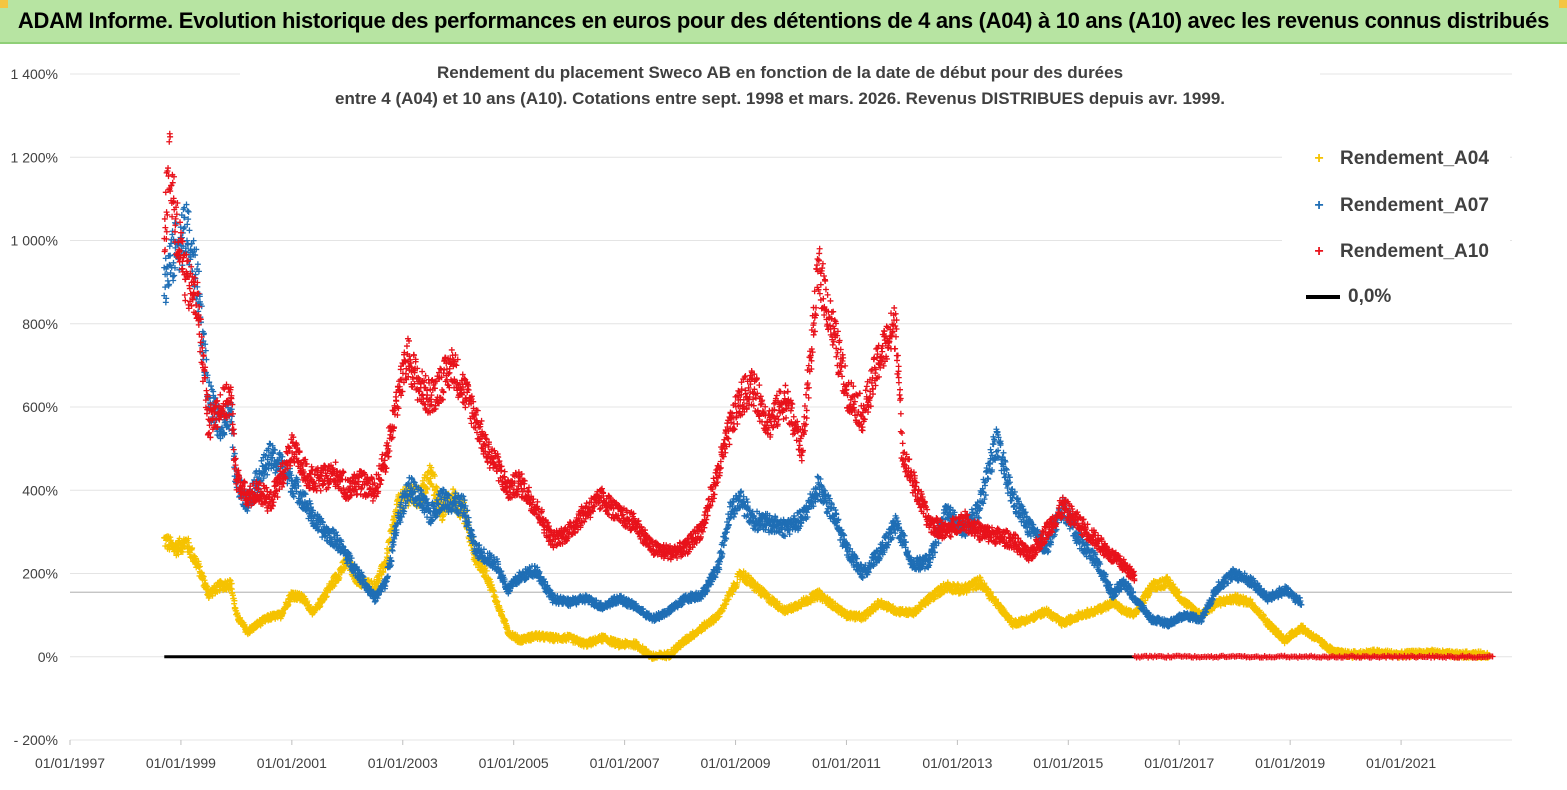 The image size is (1567, 790). Describe the element at coordinates (1563, 4) in the screenshot. I see `corner-marker-right` at that location.